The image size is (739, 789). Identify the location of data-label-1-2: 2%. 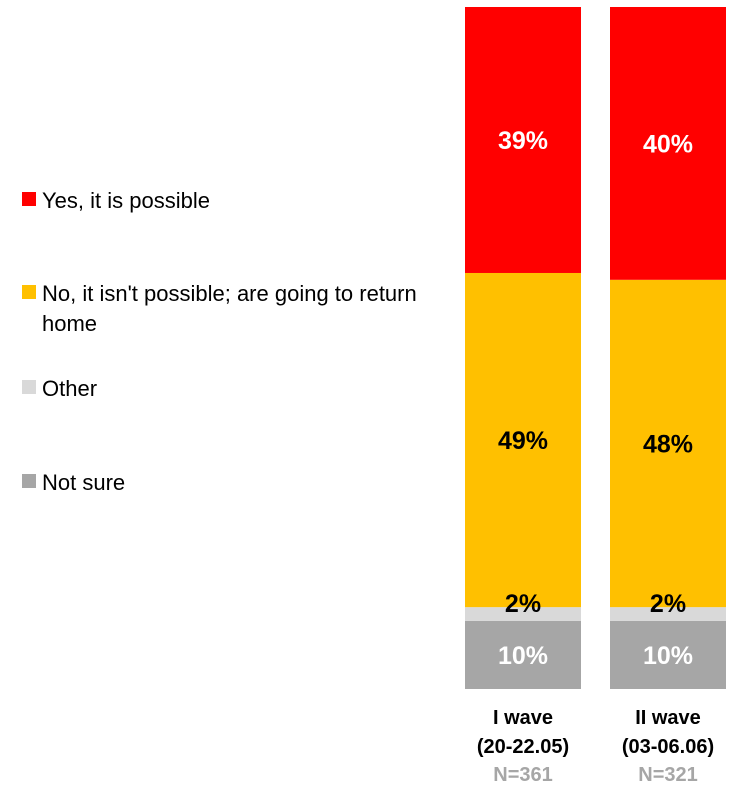
(523, 604).